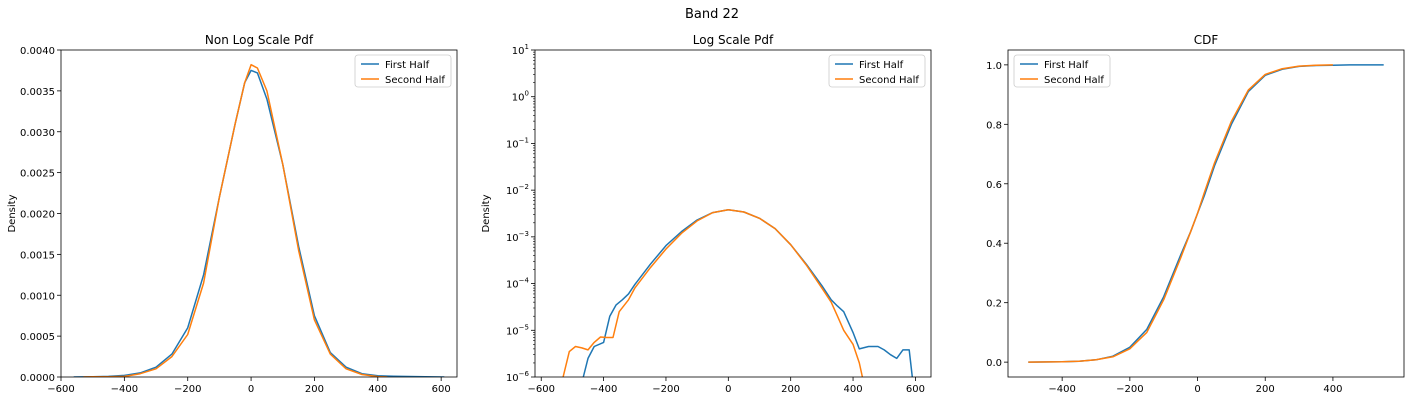 Image resolution: width=1409 pixels, height=400 pixels. Describe the element at coordinates (37, 378) in the screenshot. I see `chart-0-ytick-label: 0.0000` at that location.